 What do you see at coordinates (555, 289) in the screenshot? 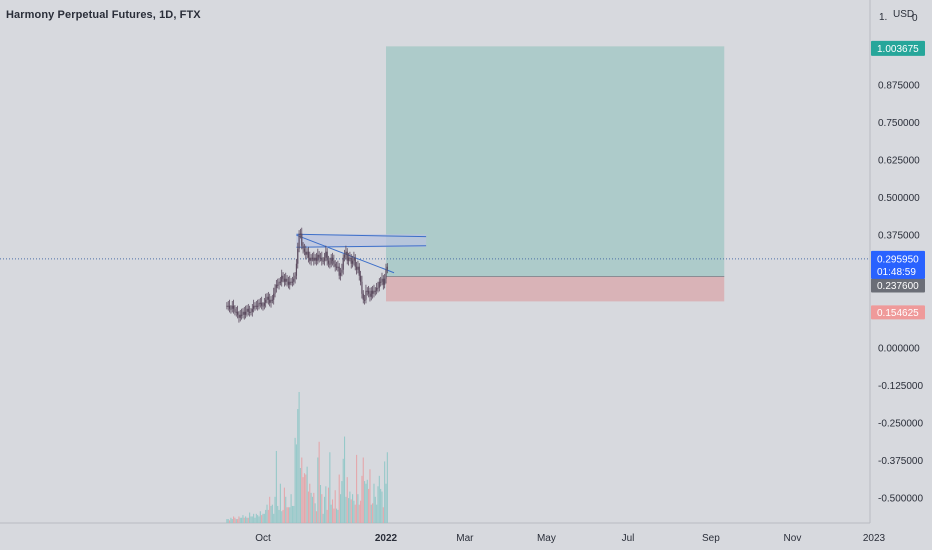
I see `loss-zone` at bounding box center [555, 289].